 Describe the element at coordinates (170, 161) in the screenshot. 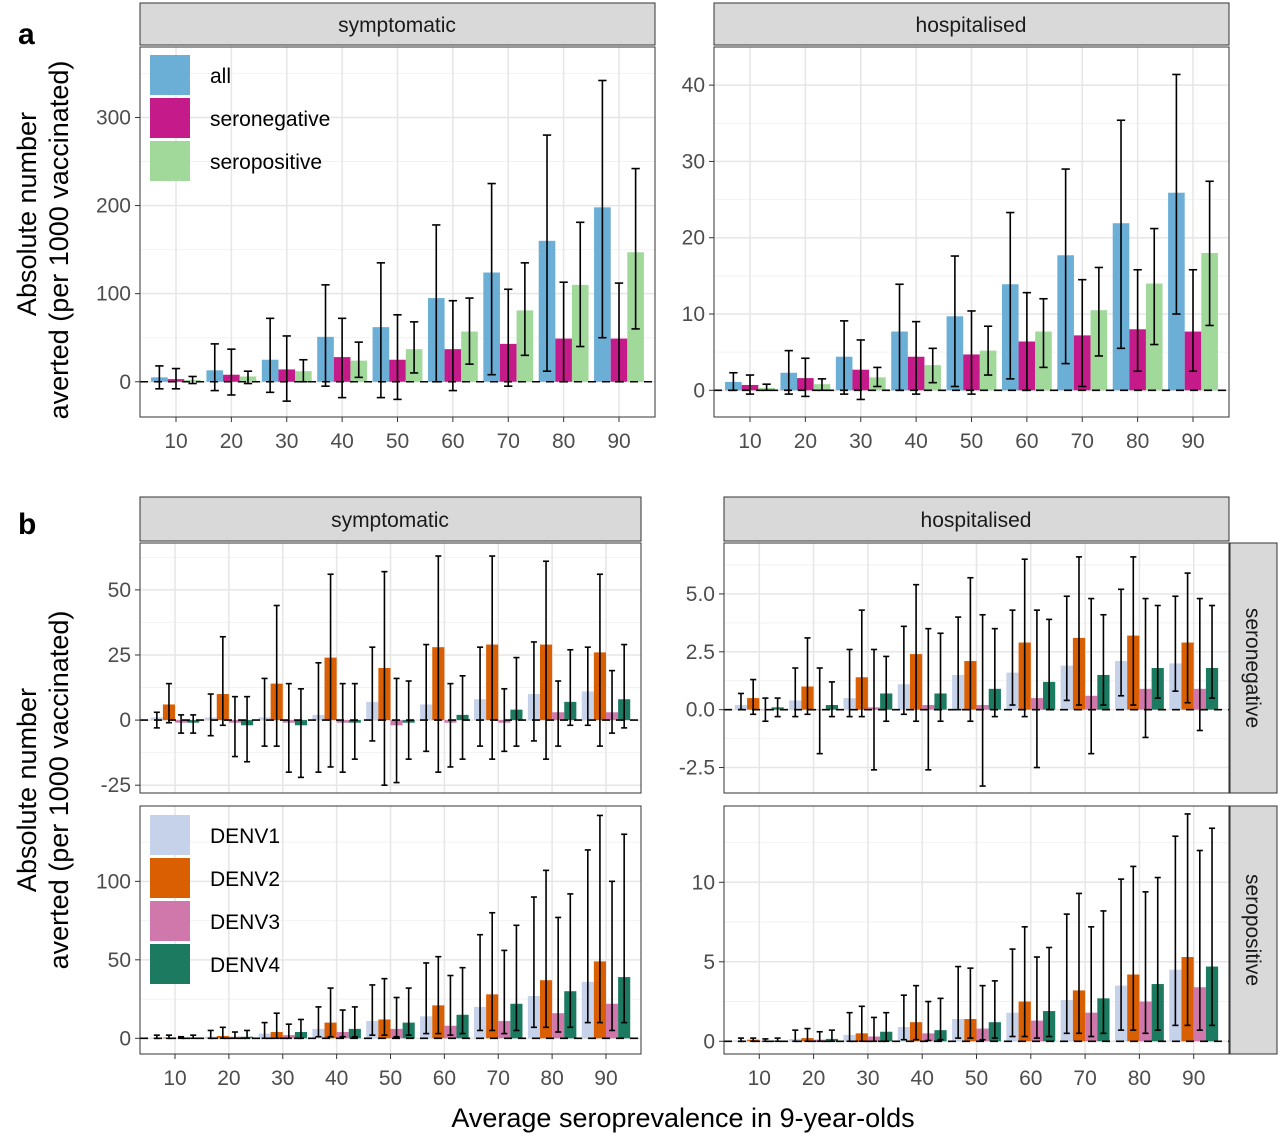

I see `legend-a-swatch-seropositive` at that location.